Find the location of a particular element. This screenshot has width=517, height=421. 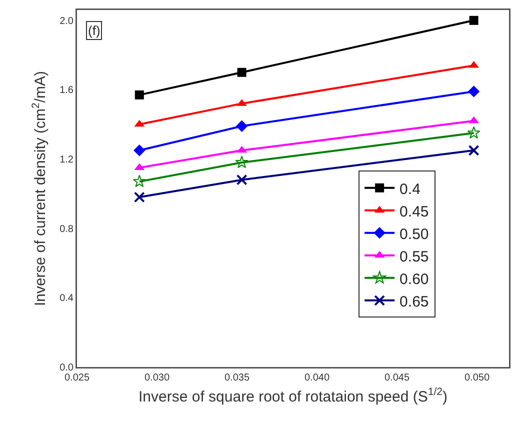

legend-label: 0.60 is located at coordinates (414, 279).